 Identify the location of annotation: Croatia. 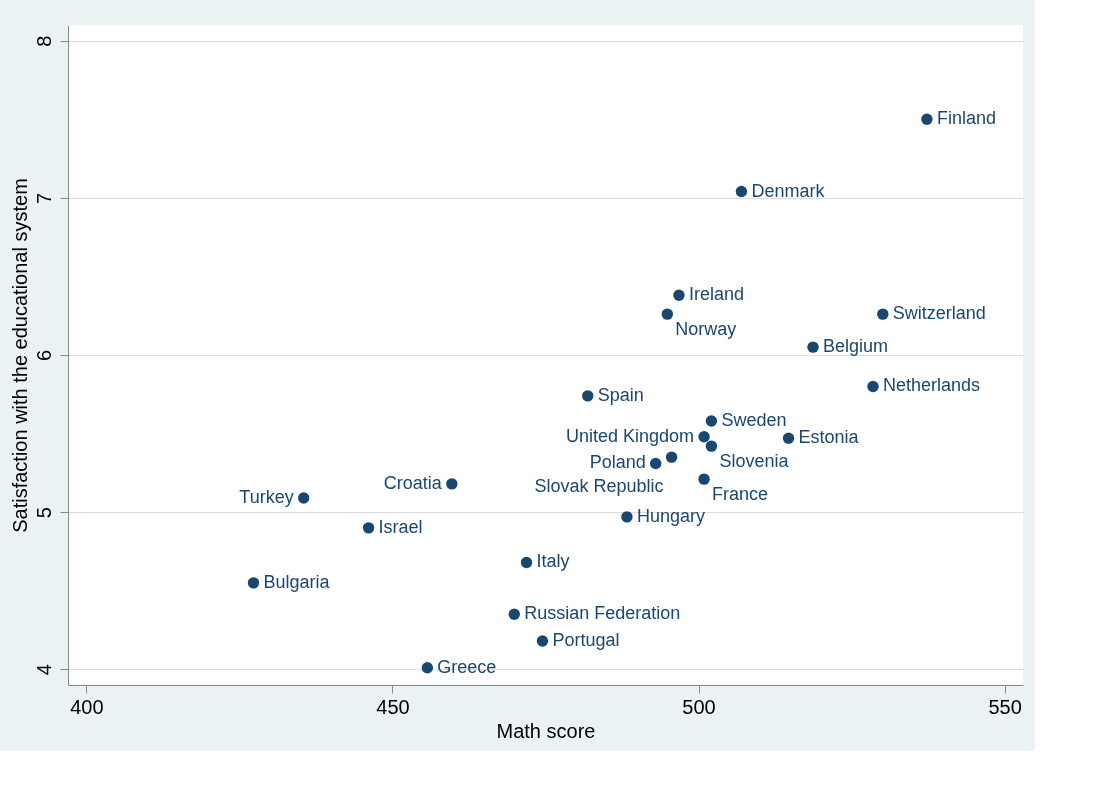
(413, 482).